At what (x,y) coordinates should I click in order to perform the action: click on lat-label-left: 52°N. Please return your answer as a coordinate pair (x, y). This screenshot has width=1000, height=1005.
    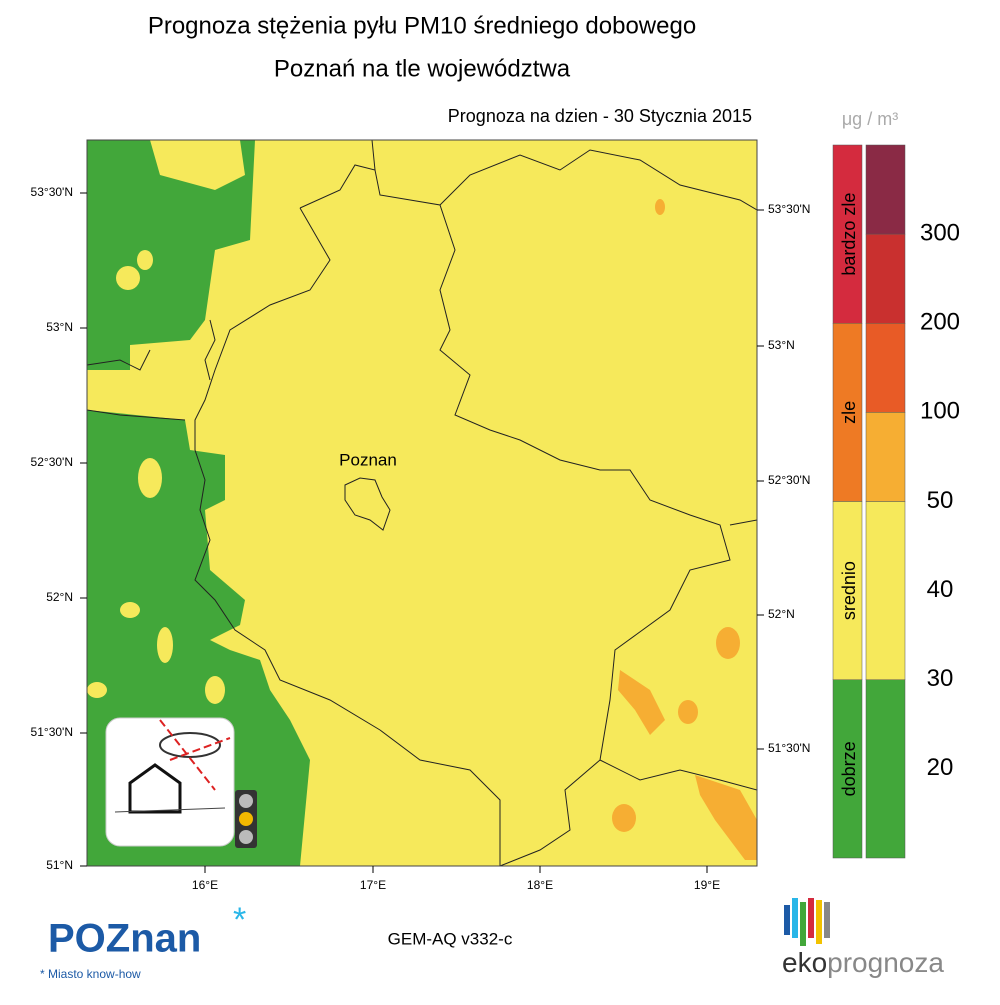
    Looking at the image, I should click on (59, 597).